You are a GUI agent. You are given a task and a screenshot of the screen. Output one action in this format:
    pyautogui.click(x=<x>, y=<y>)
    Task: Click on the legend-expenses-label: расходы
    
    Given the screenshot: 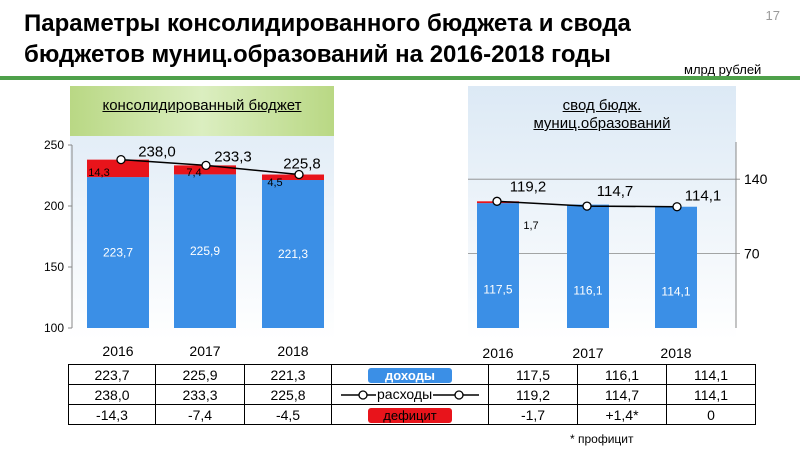 What is the action you would take?
    pyautogui.click(x=405, y=394)
    